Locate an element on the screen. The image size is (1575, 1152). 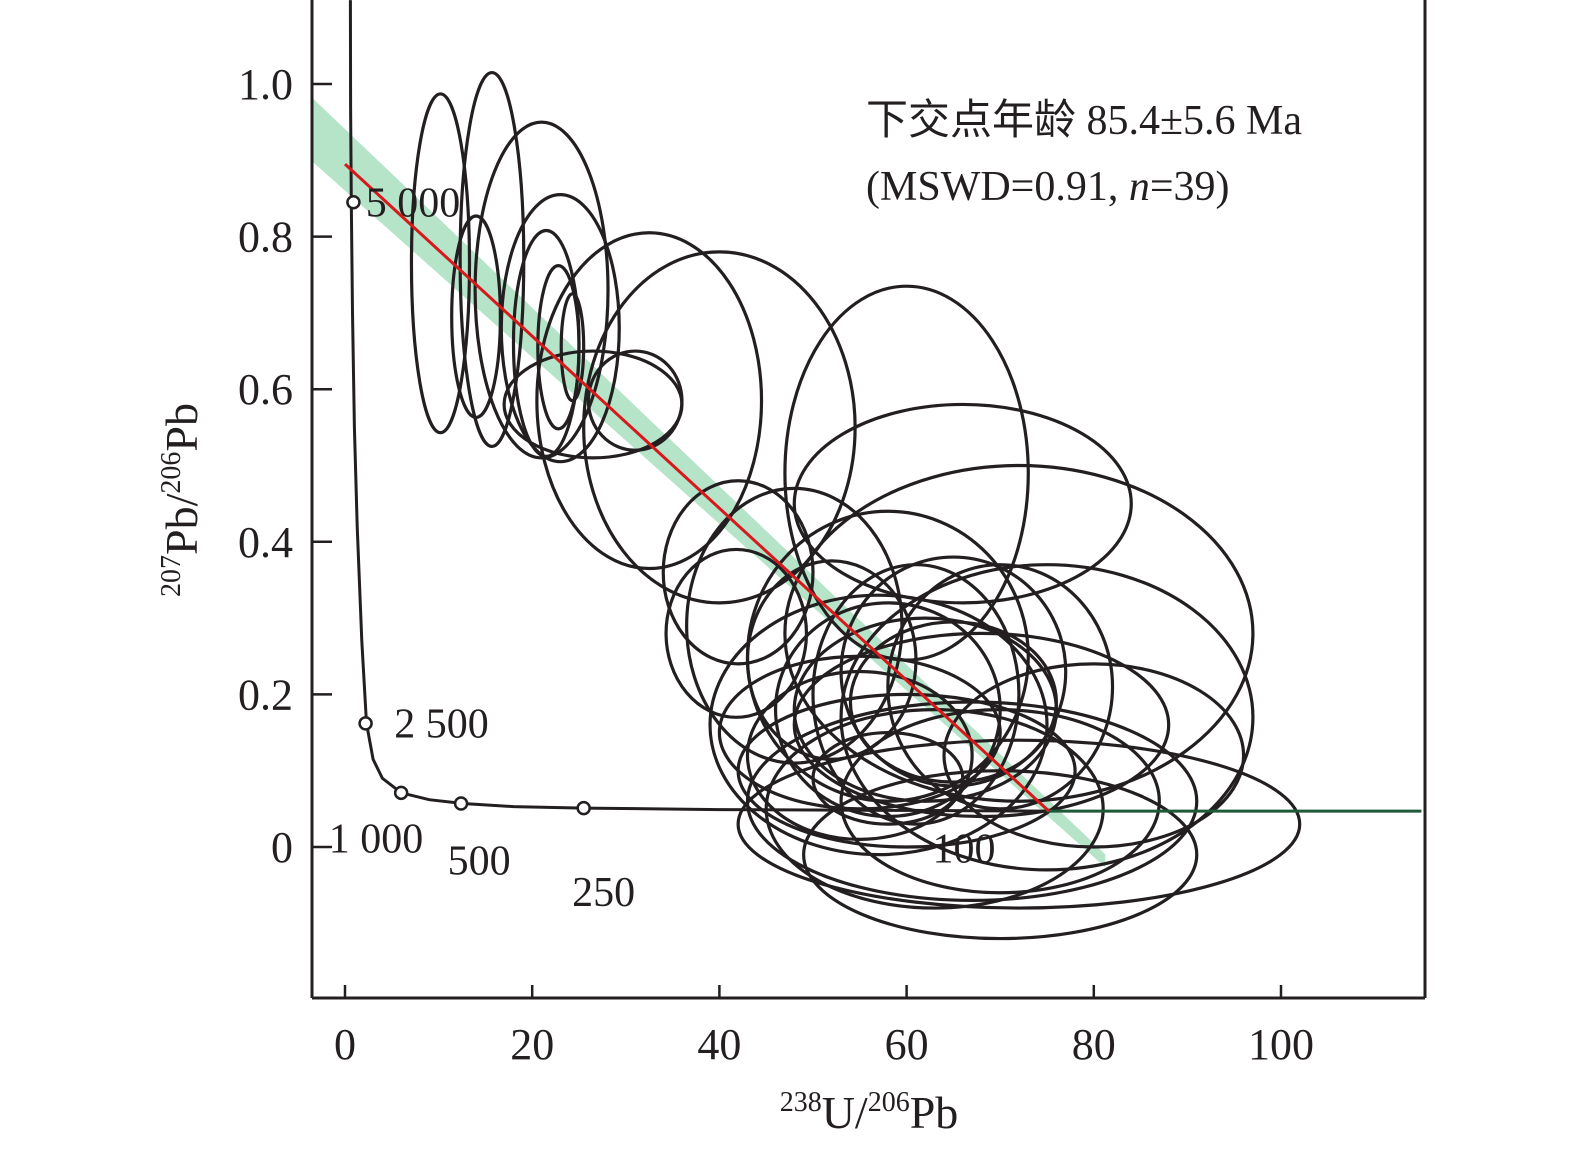
y-axis-title: 207Pb/206Pb is located at coordinates (181, 500).